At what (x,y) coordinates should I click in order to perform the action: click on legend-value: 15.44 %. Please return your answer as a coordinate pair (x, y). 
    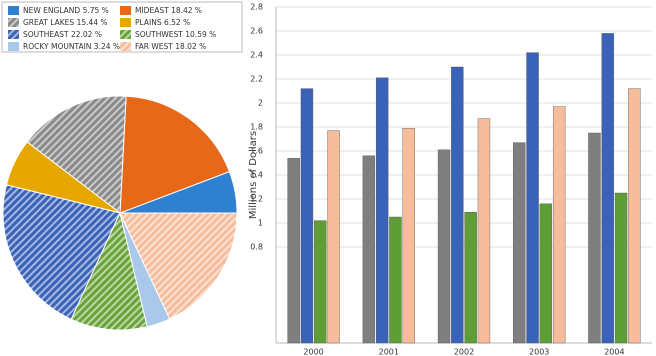
    Looking at the image, I should click on (92, 22).